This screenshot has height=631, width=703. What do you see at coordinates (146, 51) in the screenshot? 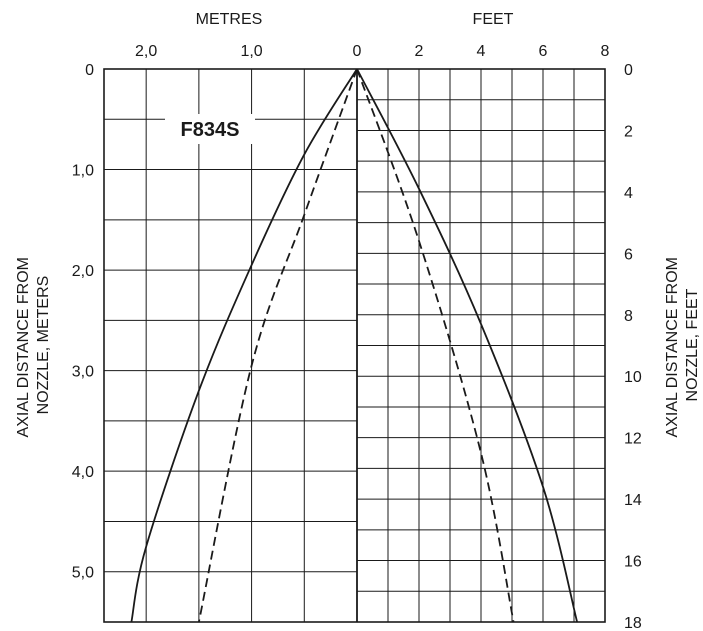
I see `top-tick-metres: 2,0` at bounding box center [146, 51].